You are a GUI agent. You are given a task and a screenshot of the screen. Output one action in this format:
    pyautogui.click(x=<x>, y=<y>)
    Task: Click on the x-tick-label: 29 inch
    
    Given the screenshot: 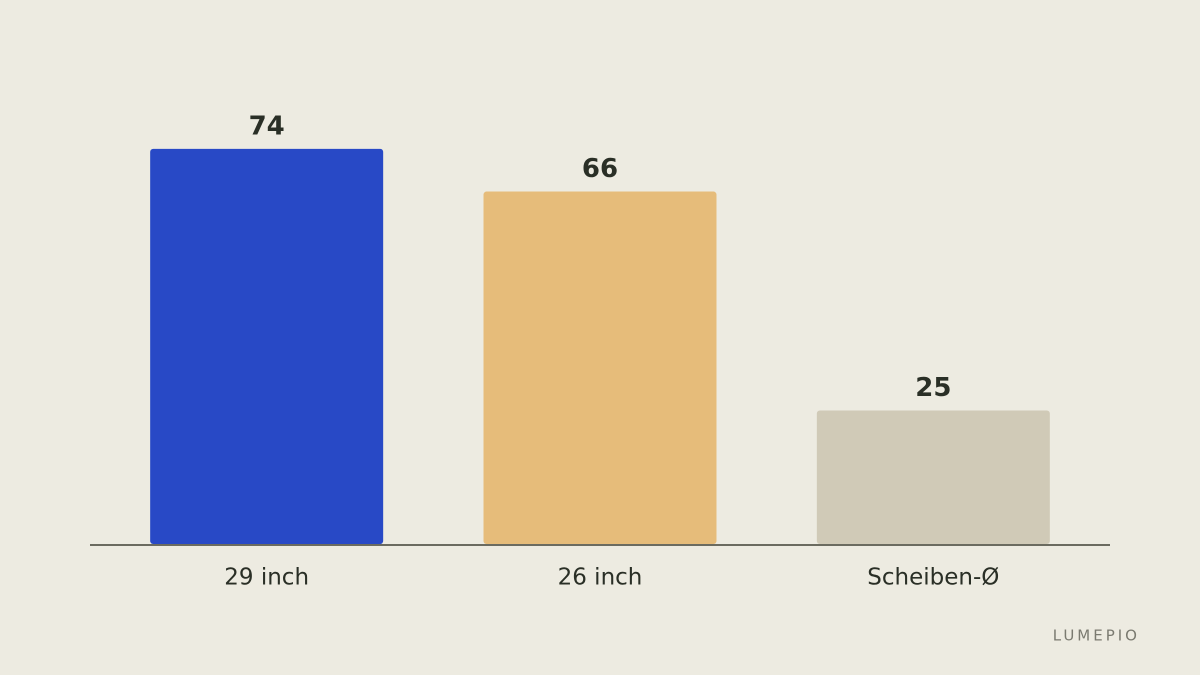 What is the action you would take?
    pyautogui.click(x=266, y=578)
    